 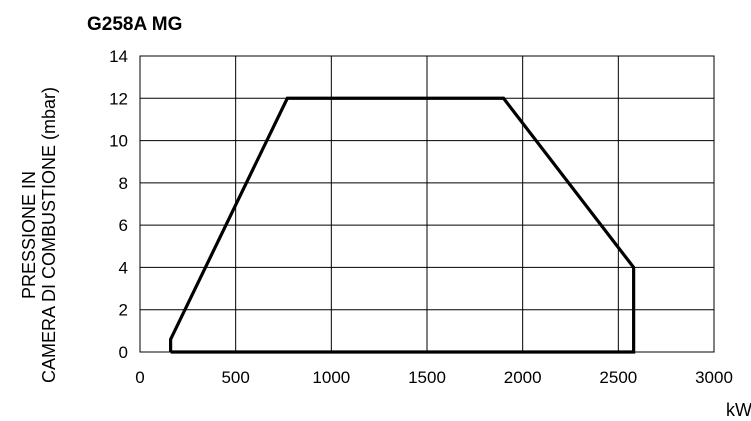 I want to click on y-tick-label: 6, so click(x=123, y=225).